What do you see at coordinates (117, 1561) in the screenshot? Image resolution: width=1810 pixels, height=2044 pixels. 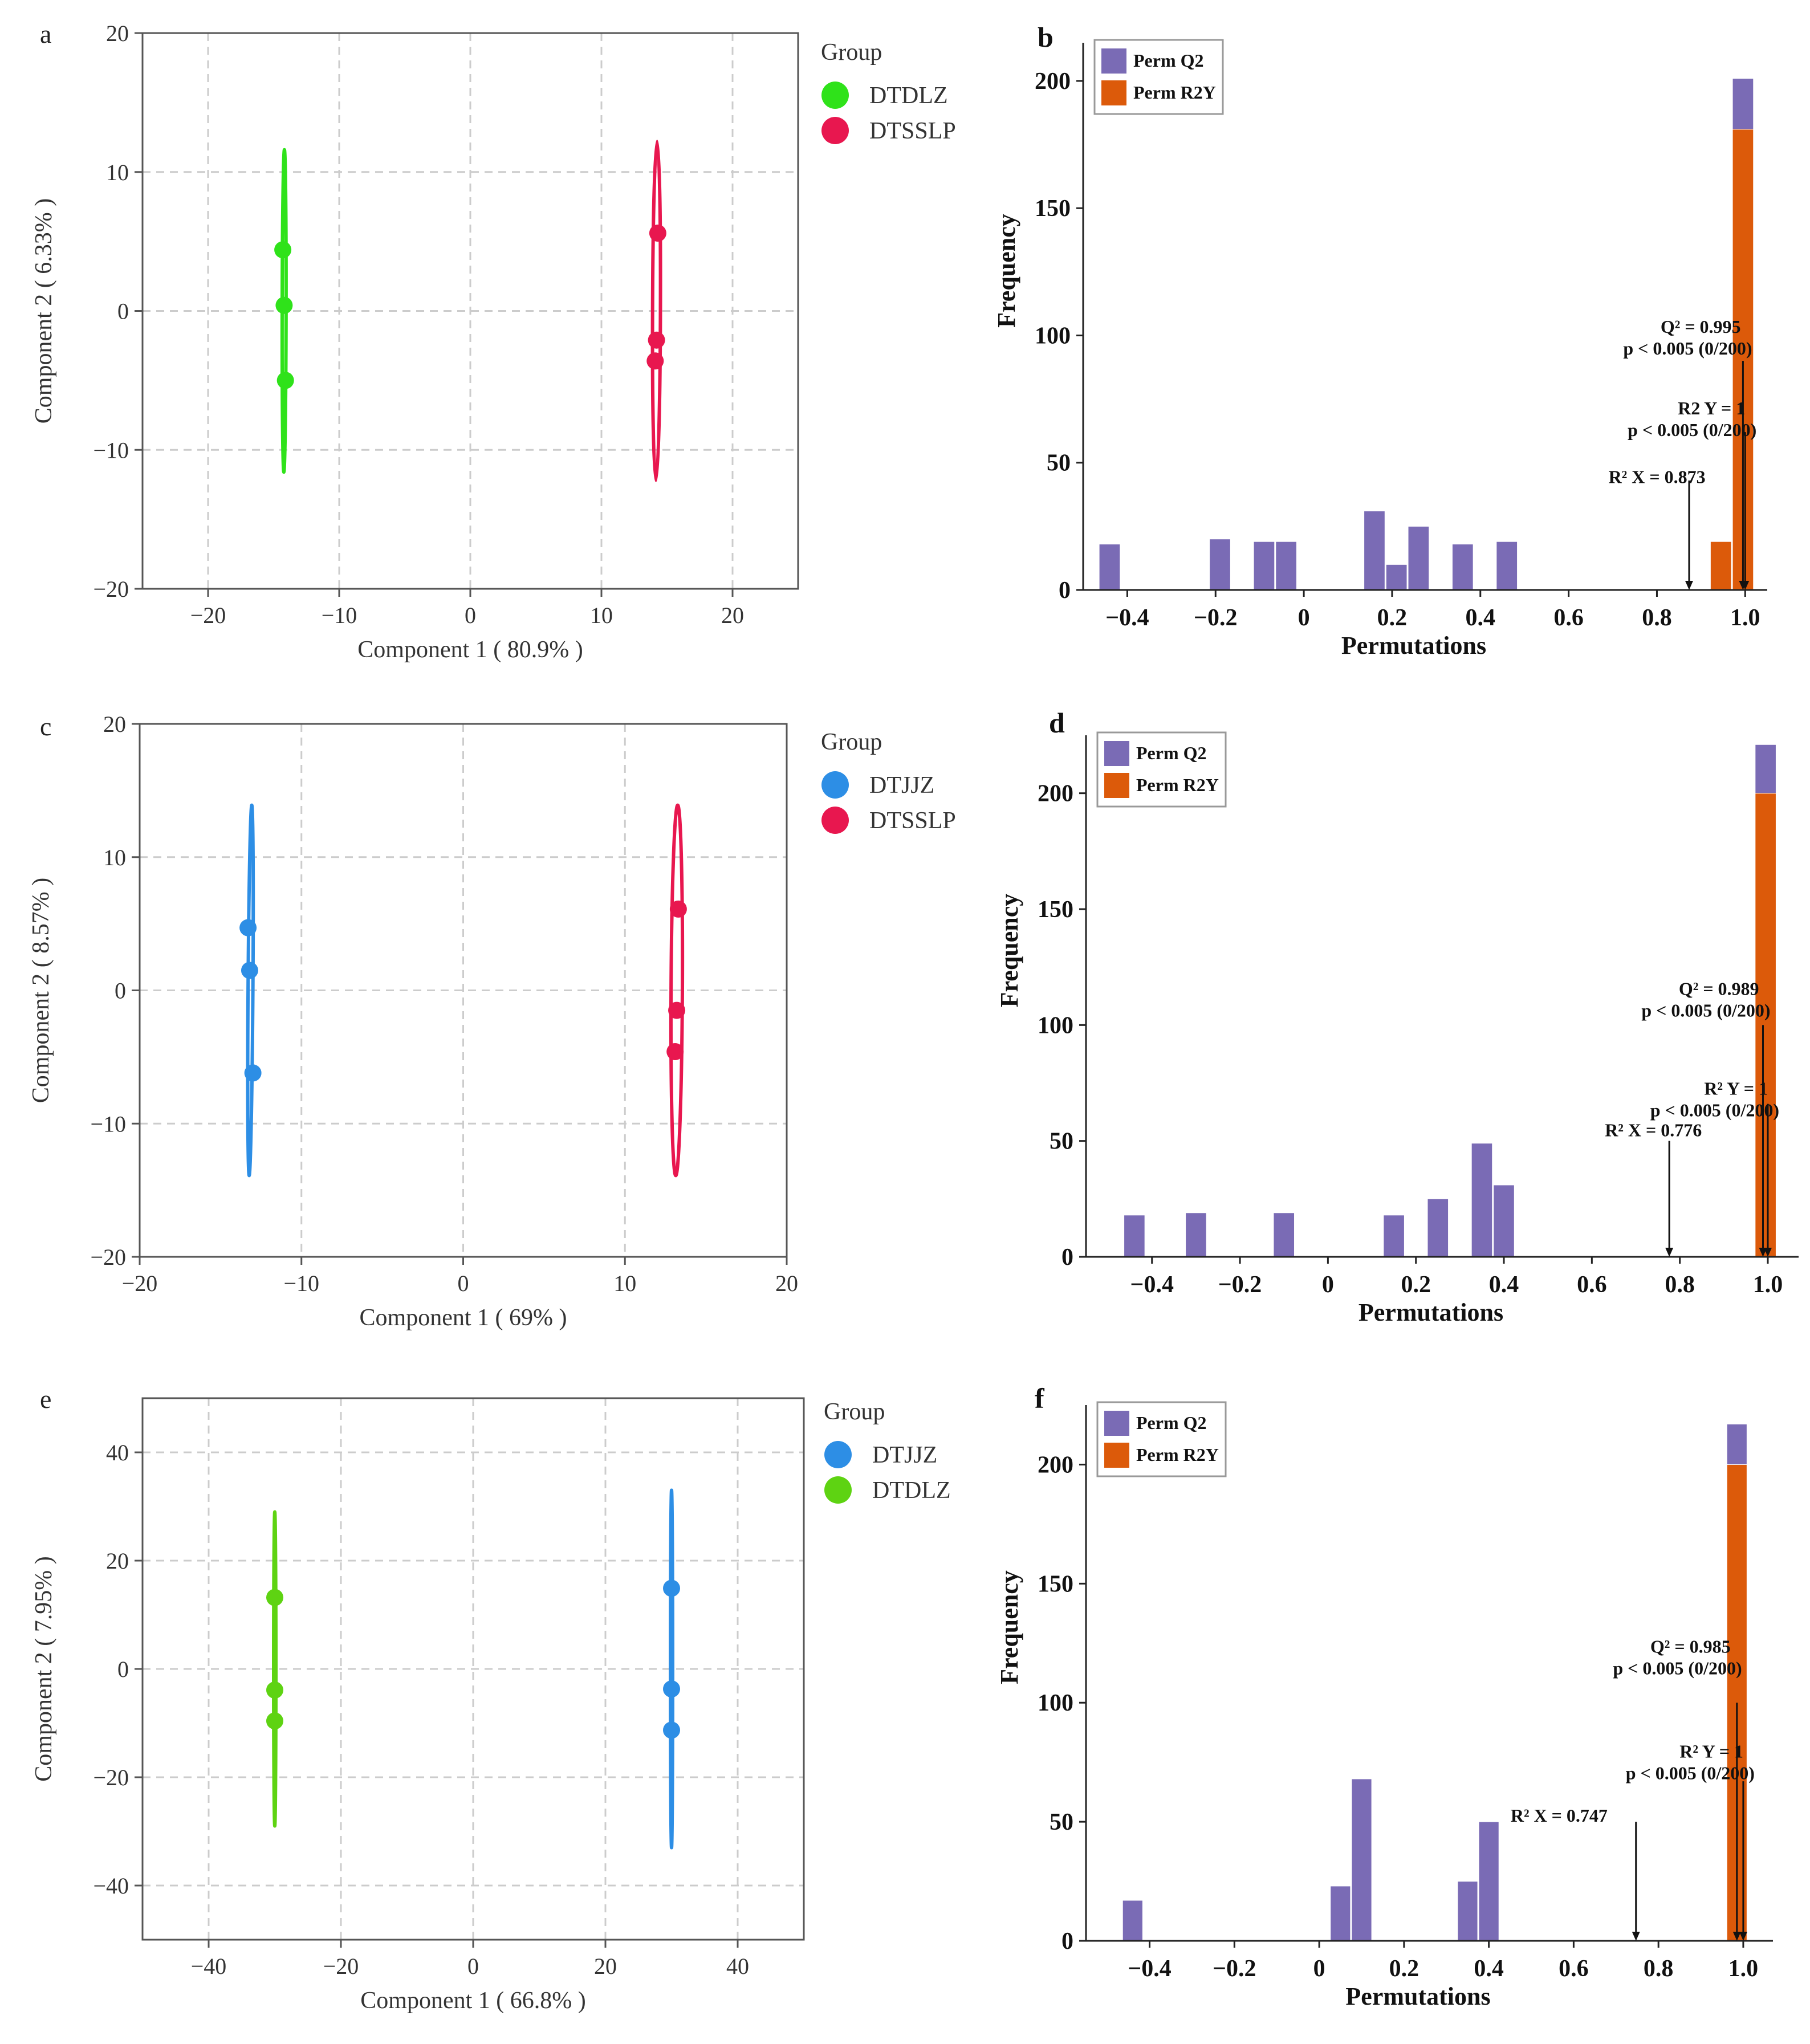 I see `y-tick-label: 20` at bounding box center [117, 1561].